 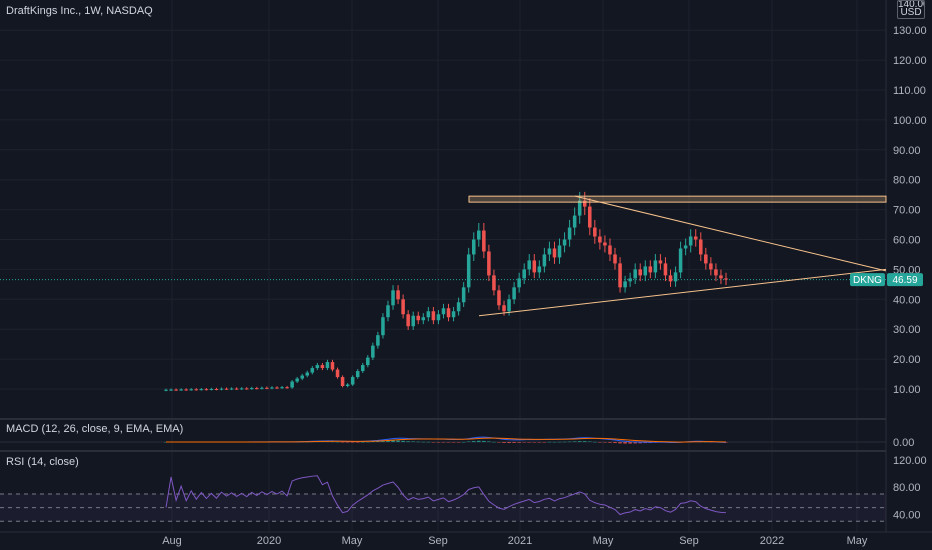 What do you see at coordinates (910, 121) in the screenshot?
I see `price-tick-label: 100.00` at bounding box center [910, 121].